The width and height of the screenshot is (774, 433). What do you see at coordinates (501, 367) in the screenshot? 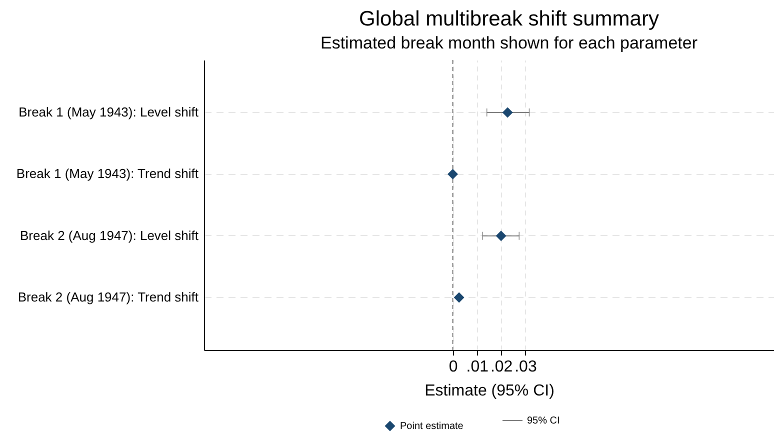
I see `x-tick-label: .02` at bounding box center [501, 367].